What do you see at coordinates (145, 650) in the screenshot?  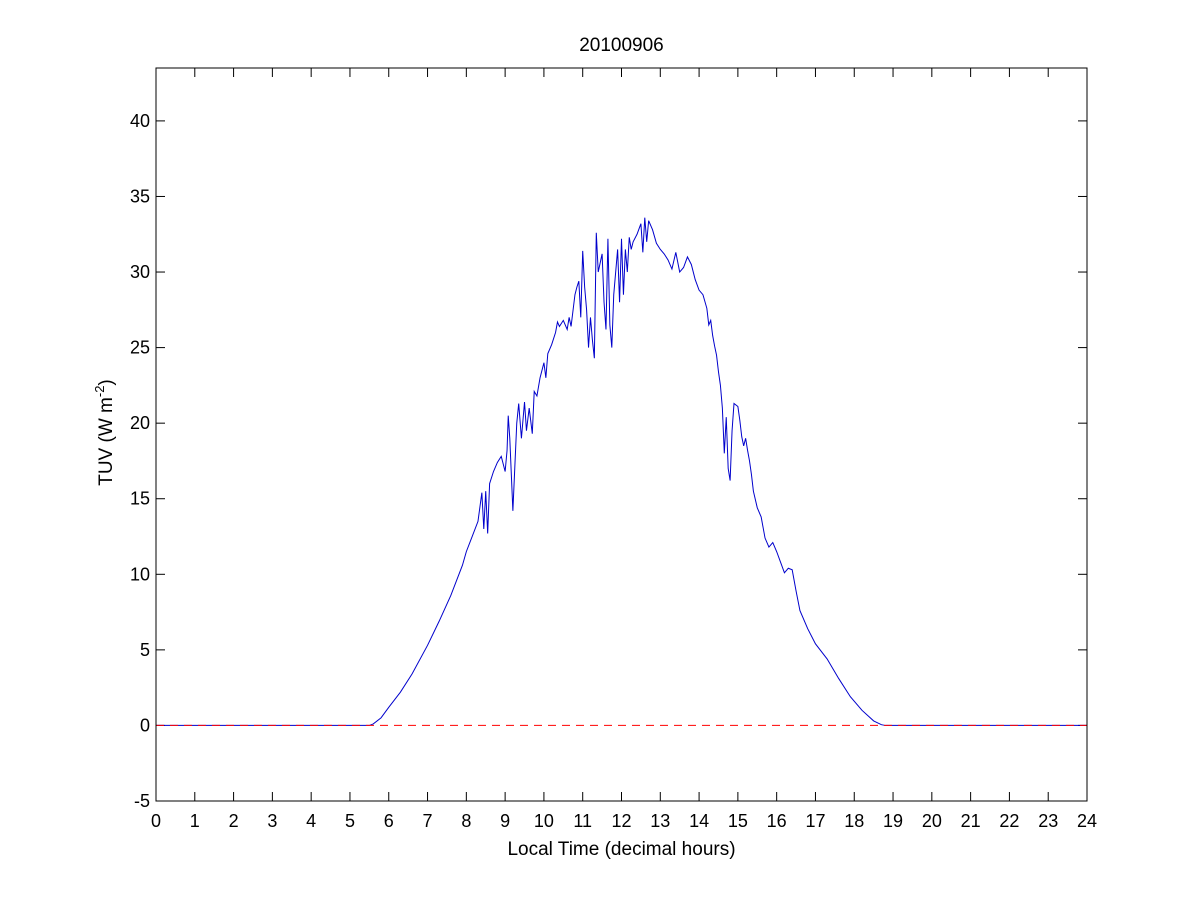 I see `y-tick-label: 5` at bounding box center [145, 650].